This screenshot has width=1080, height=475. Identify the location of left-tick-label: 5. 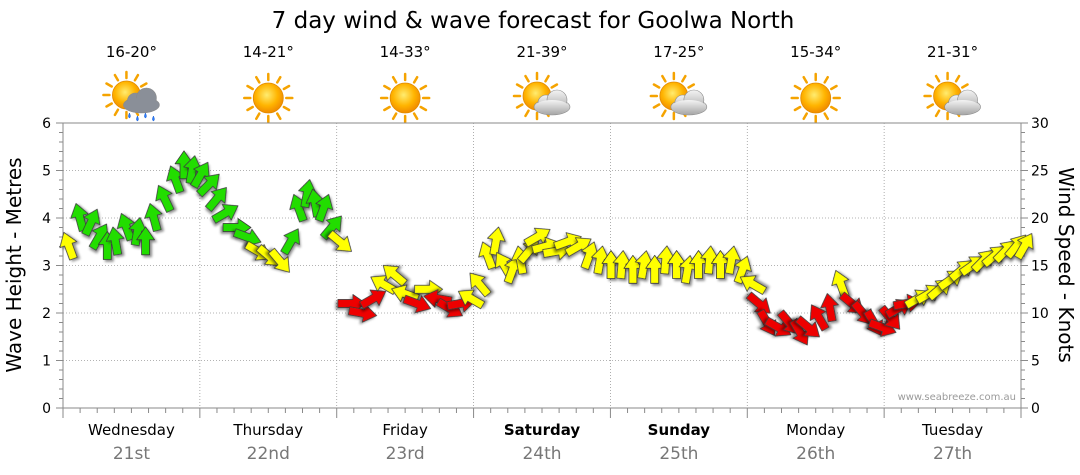
(46, 172).